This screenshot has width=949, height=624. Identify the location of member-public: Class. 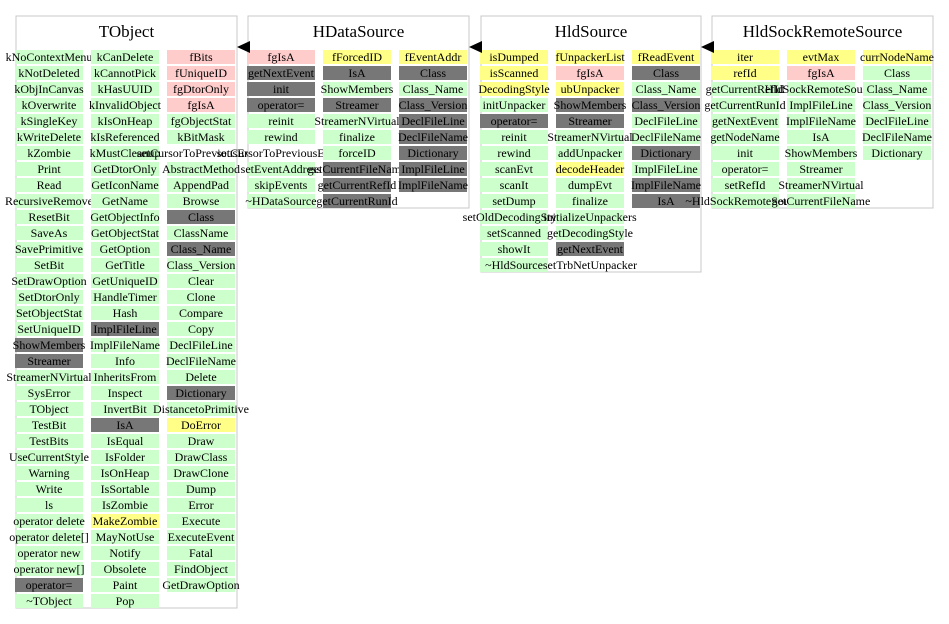
(897, 73).